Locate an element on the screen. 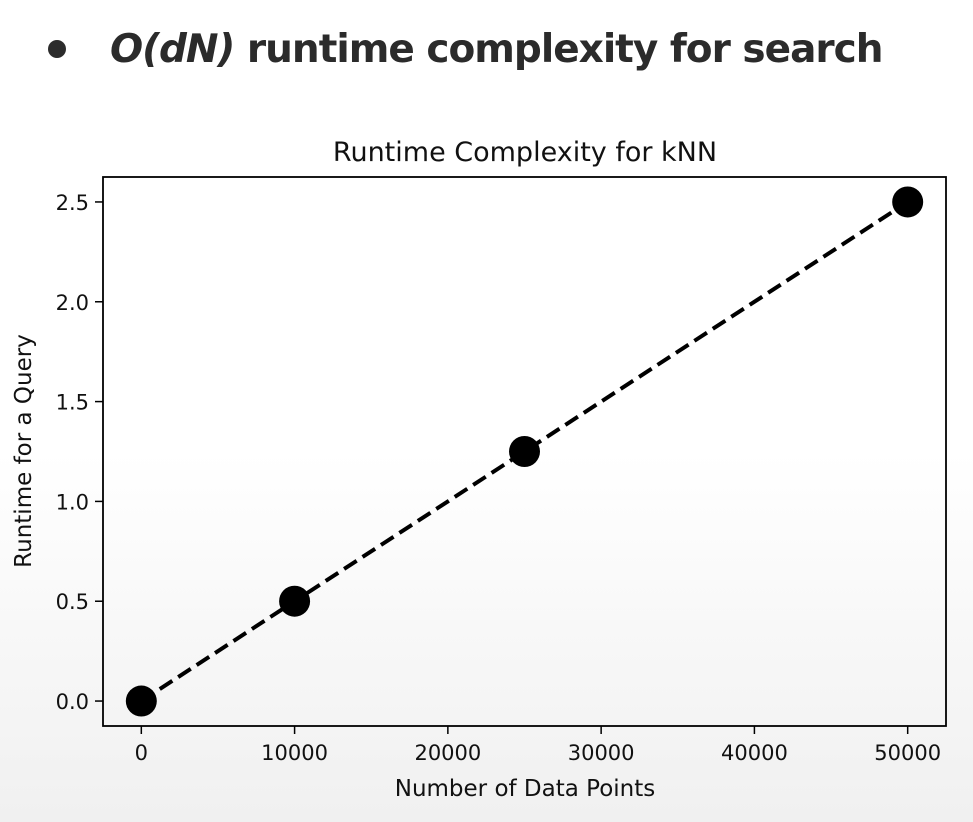 Image resolution: width=973 pixels, height=822 pixels. x-axis: 0 10000 20000 30000 40000 50000 is located at coordinates (538, 745).